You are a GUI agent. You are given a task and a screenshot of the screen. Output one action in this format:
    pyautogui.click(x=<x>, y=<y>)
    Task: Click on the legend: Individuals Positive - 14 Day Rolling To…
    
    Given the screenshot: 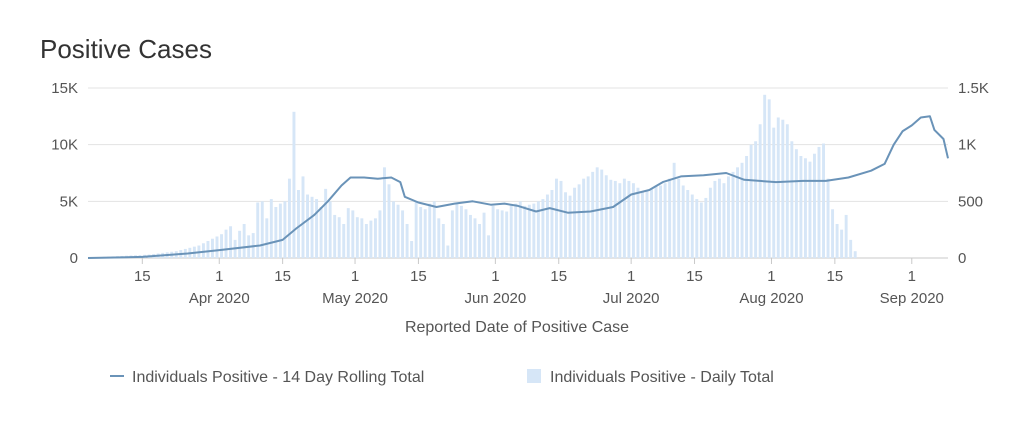 What is the action you would take?
    pyautogui.click(x=442, y=377)
    